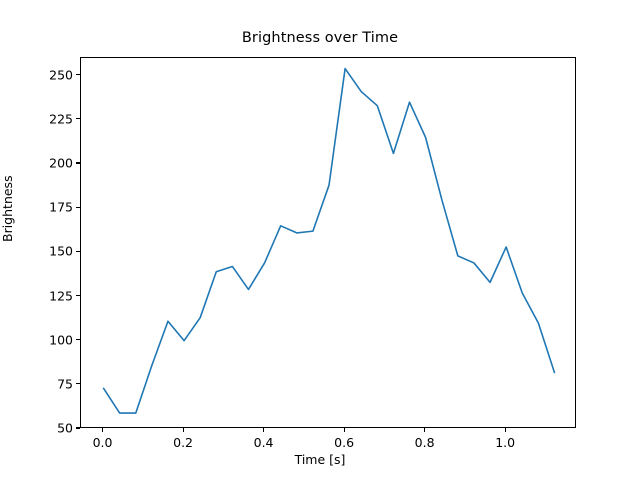  Describe the element at coordinates (61, 295) in the screenshot. I see `y-tick-label: 125` at that location.